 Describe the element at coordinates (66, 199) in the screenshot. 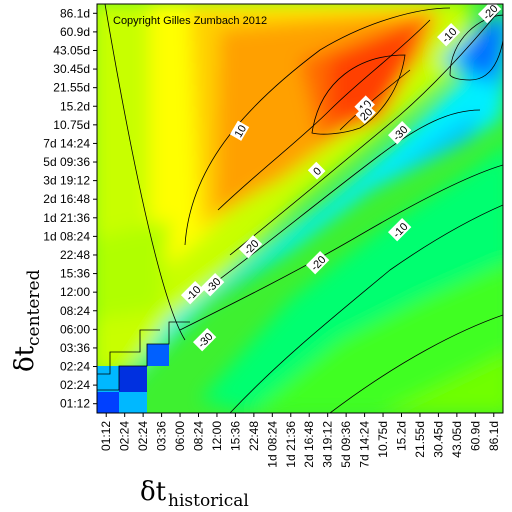

I see `y-tick-label: 2d 16:48` at that location.